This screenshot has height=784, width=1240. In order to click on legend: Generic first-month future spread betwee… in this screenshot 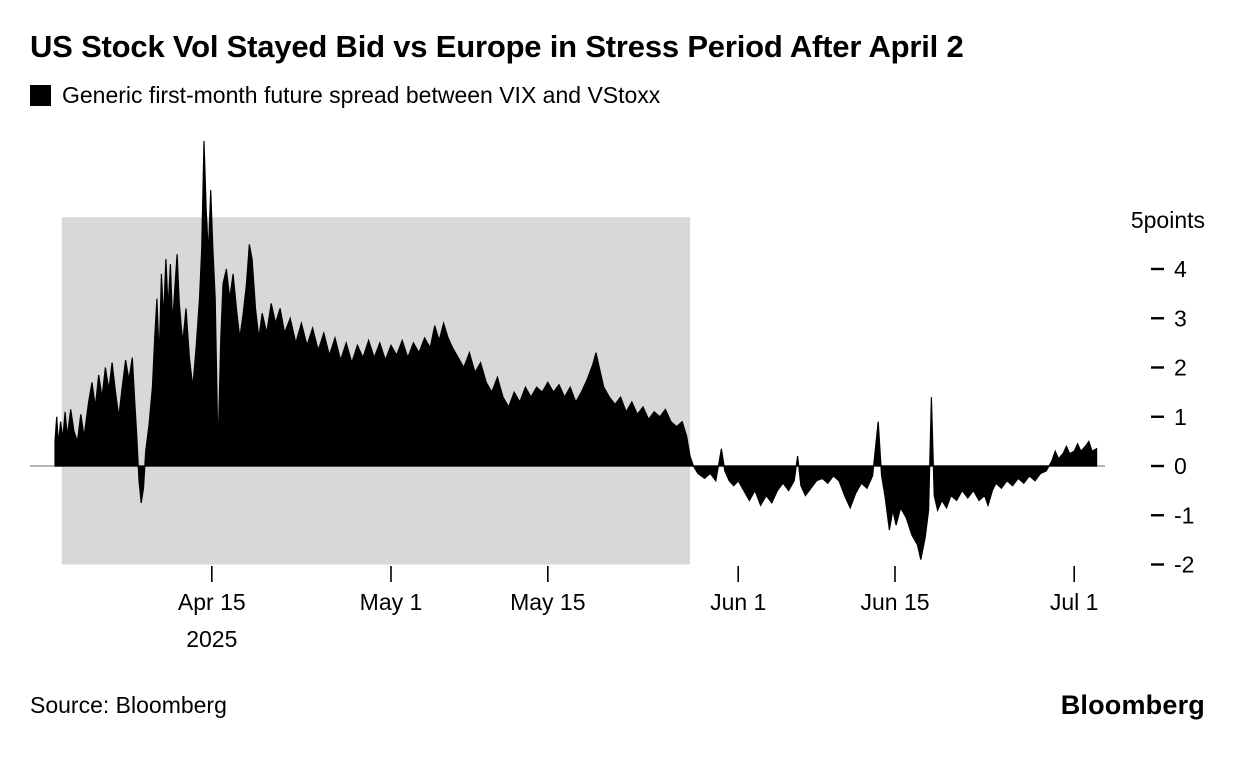, I will do `click(620, 95)`.